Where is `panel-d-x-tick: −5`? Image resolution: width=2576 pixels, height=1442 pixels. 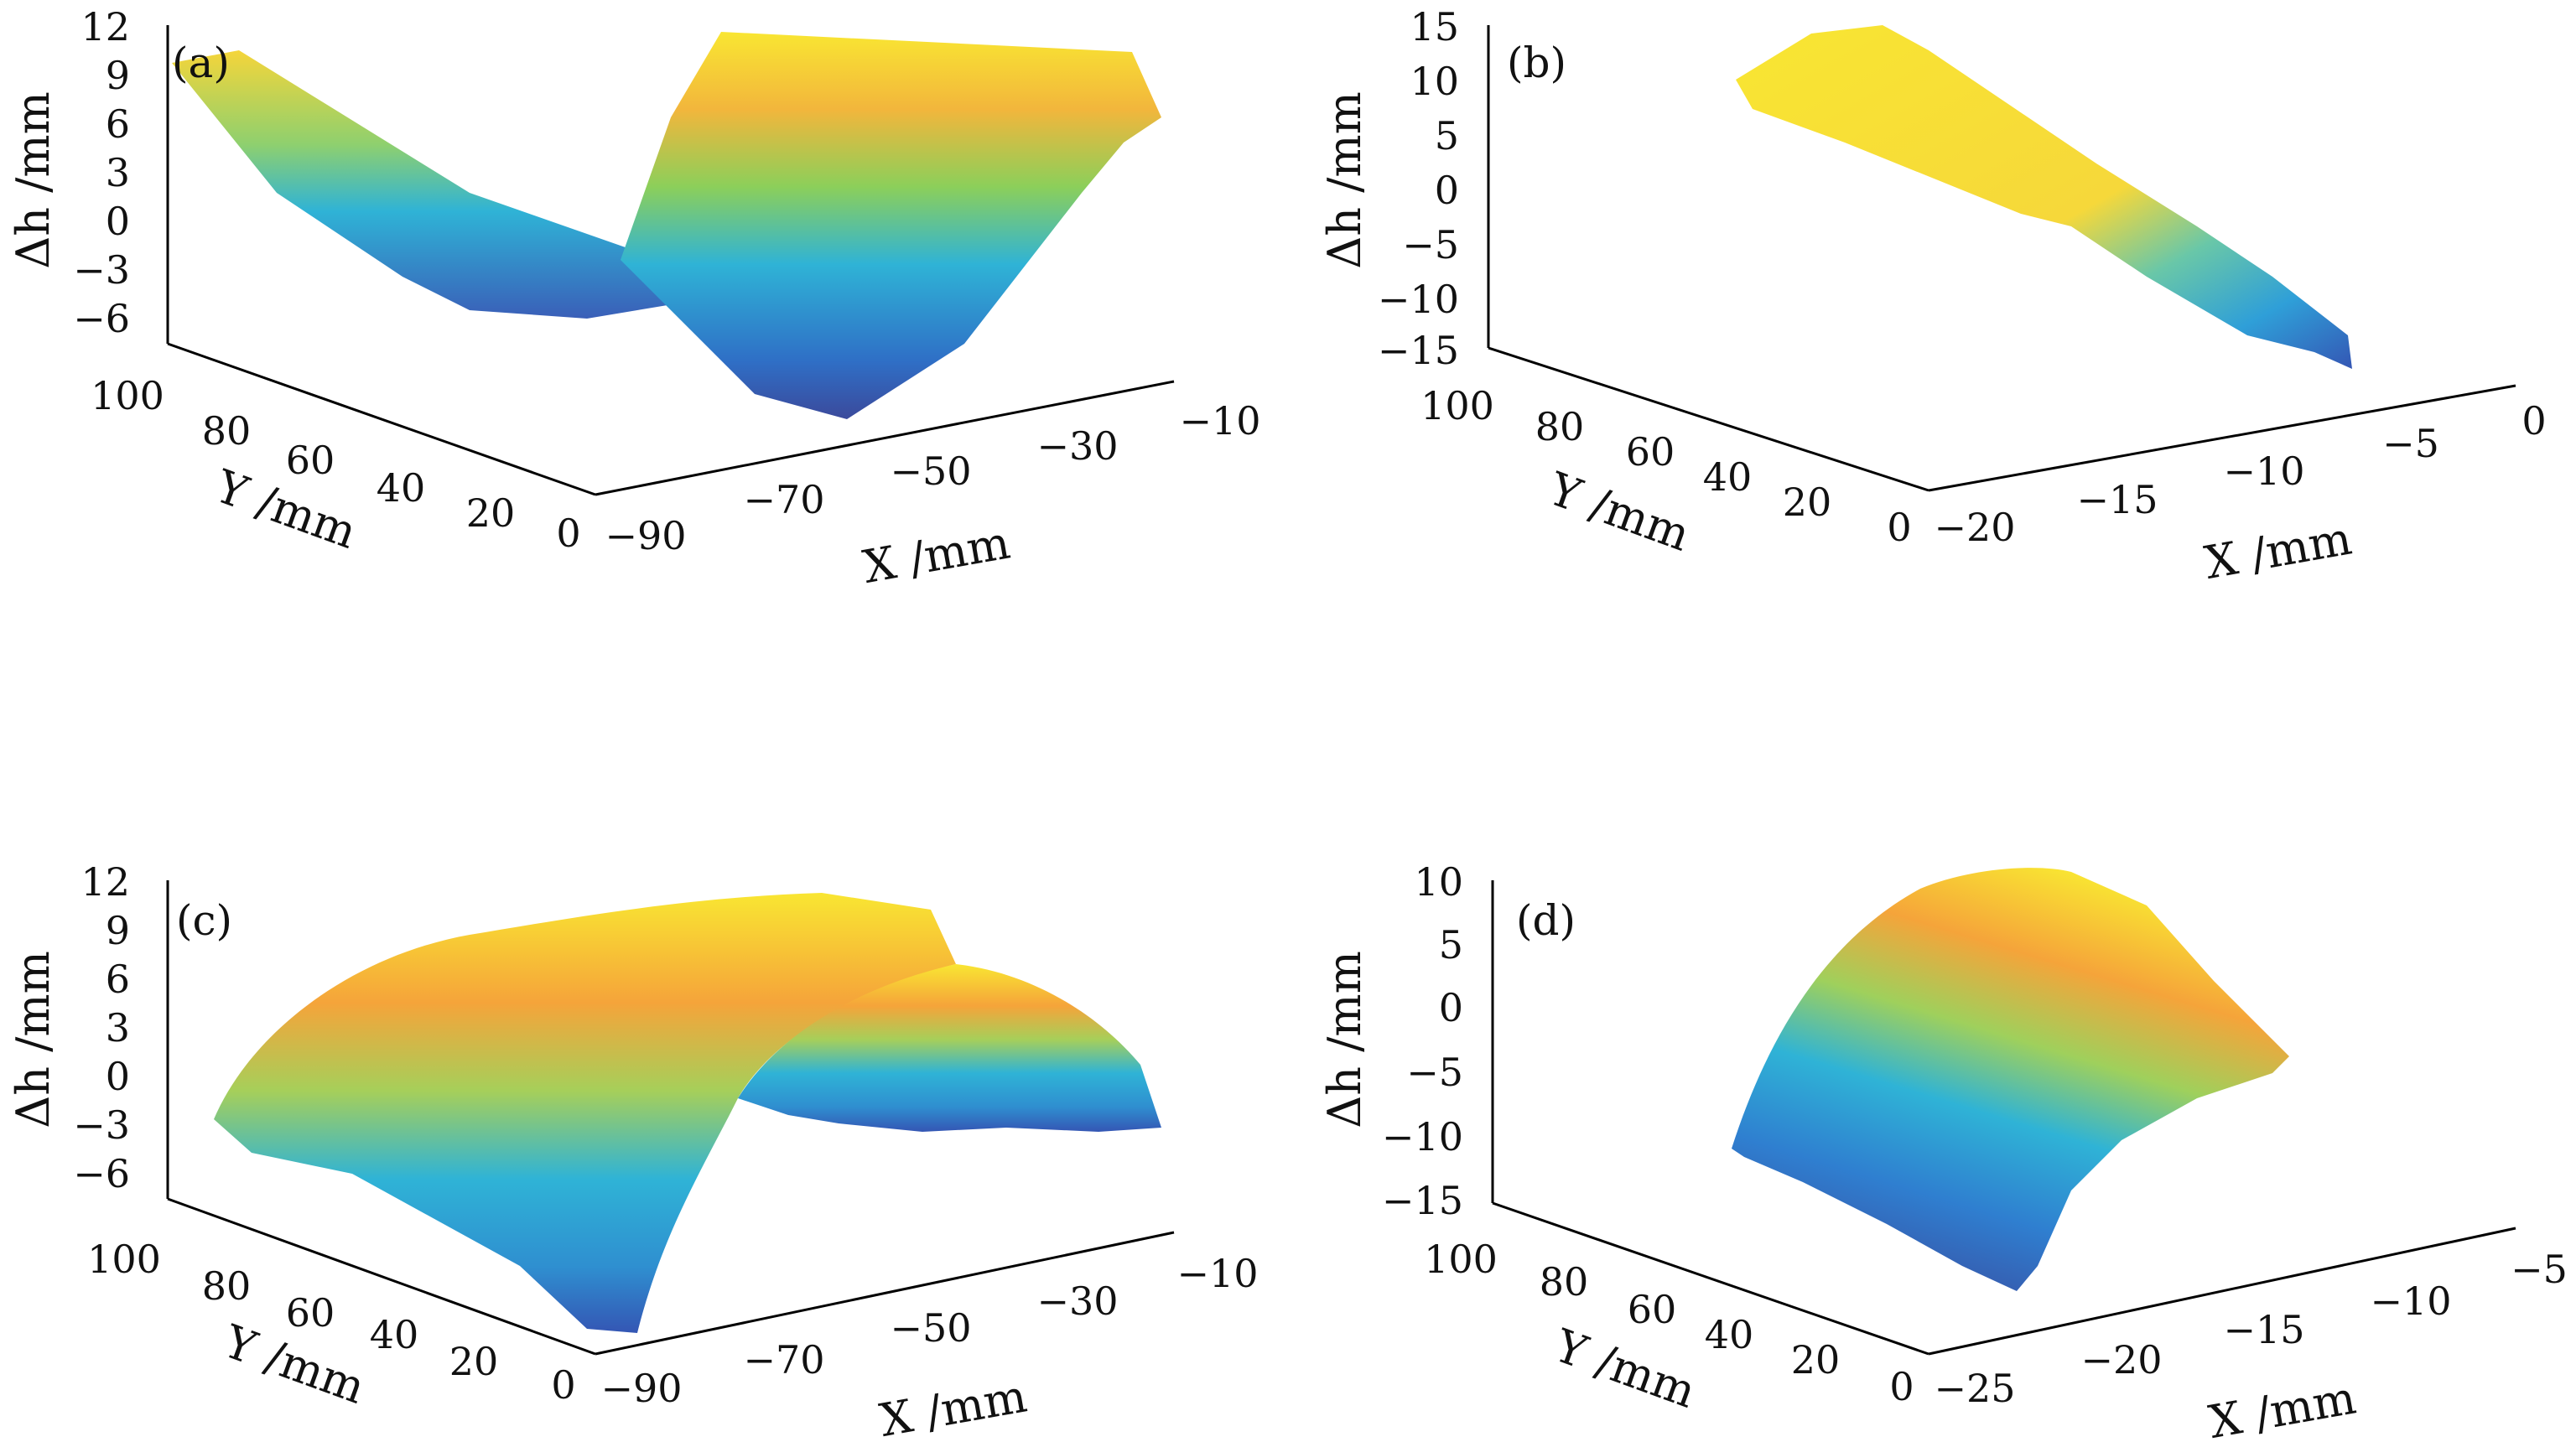
panel-d-x-tick: −5 is located at coordinates (2539, 1269).